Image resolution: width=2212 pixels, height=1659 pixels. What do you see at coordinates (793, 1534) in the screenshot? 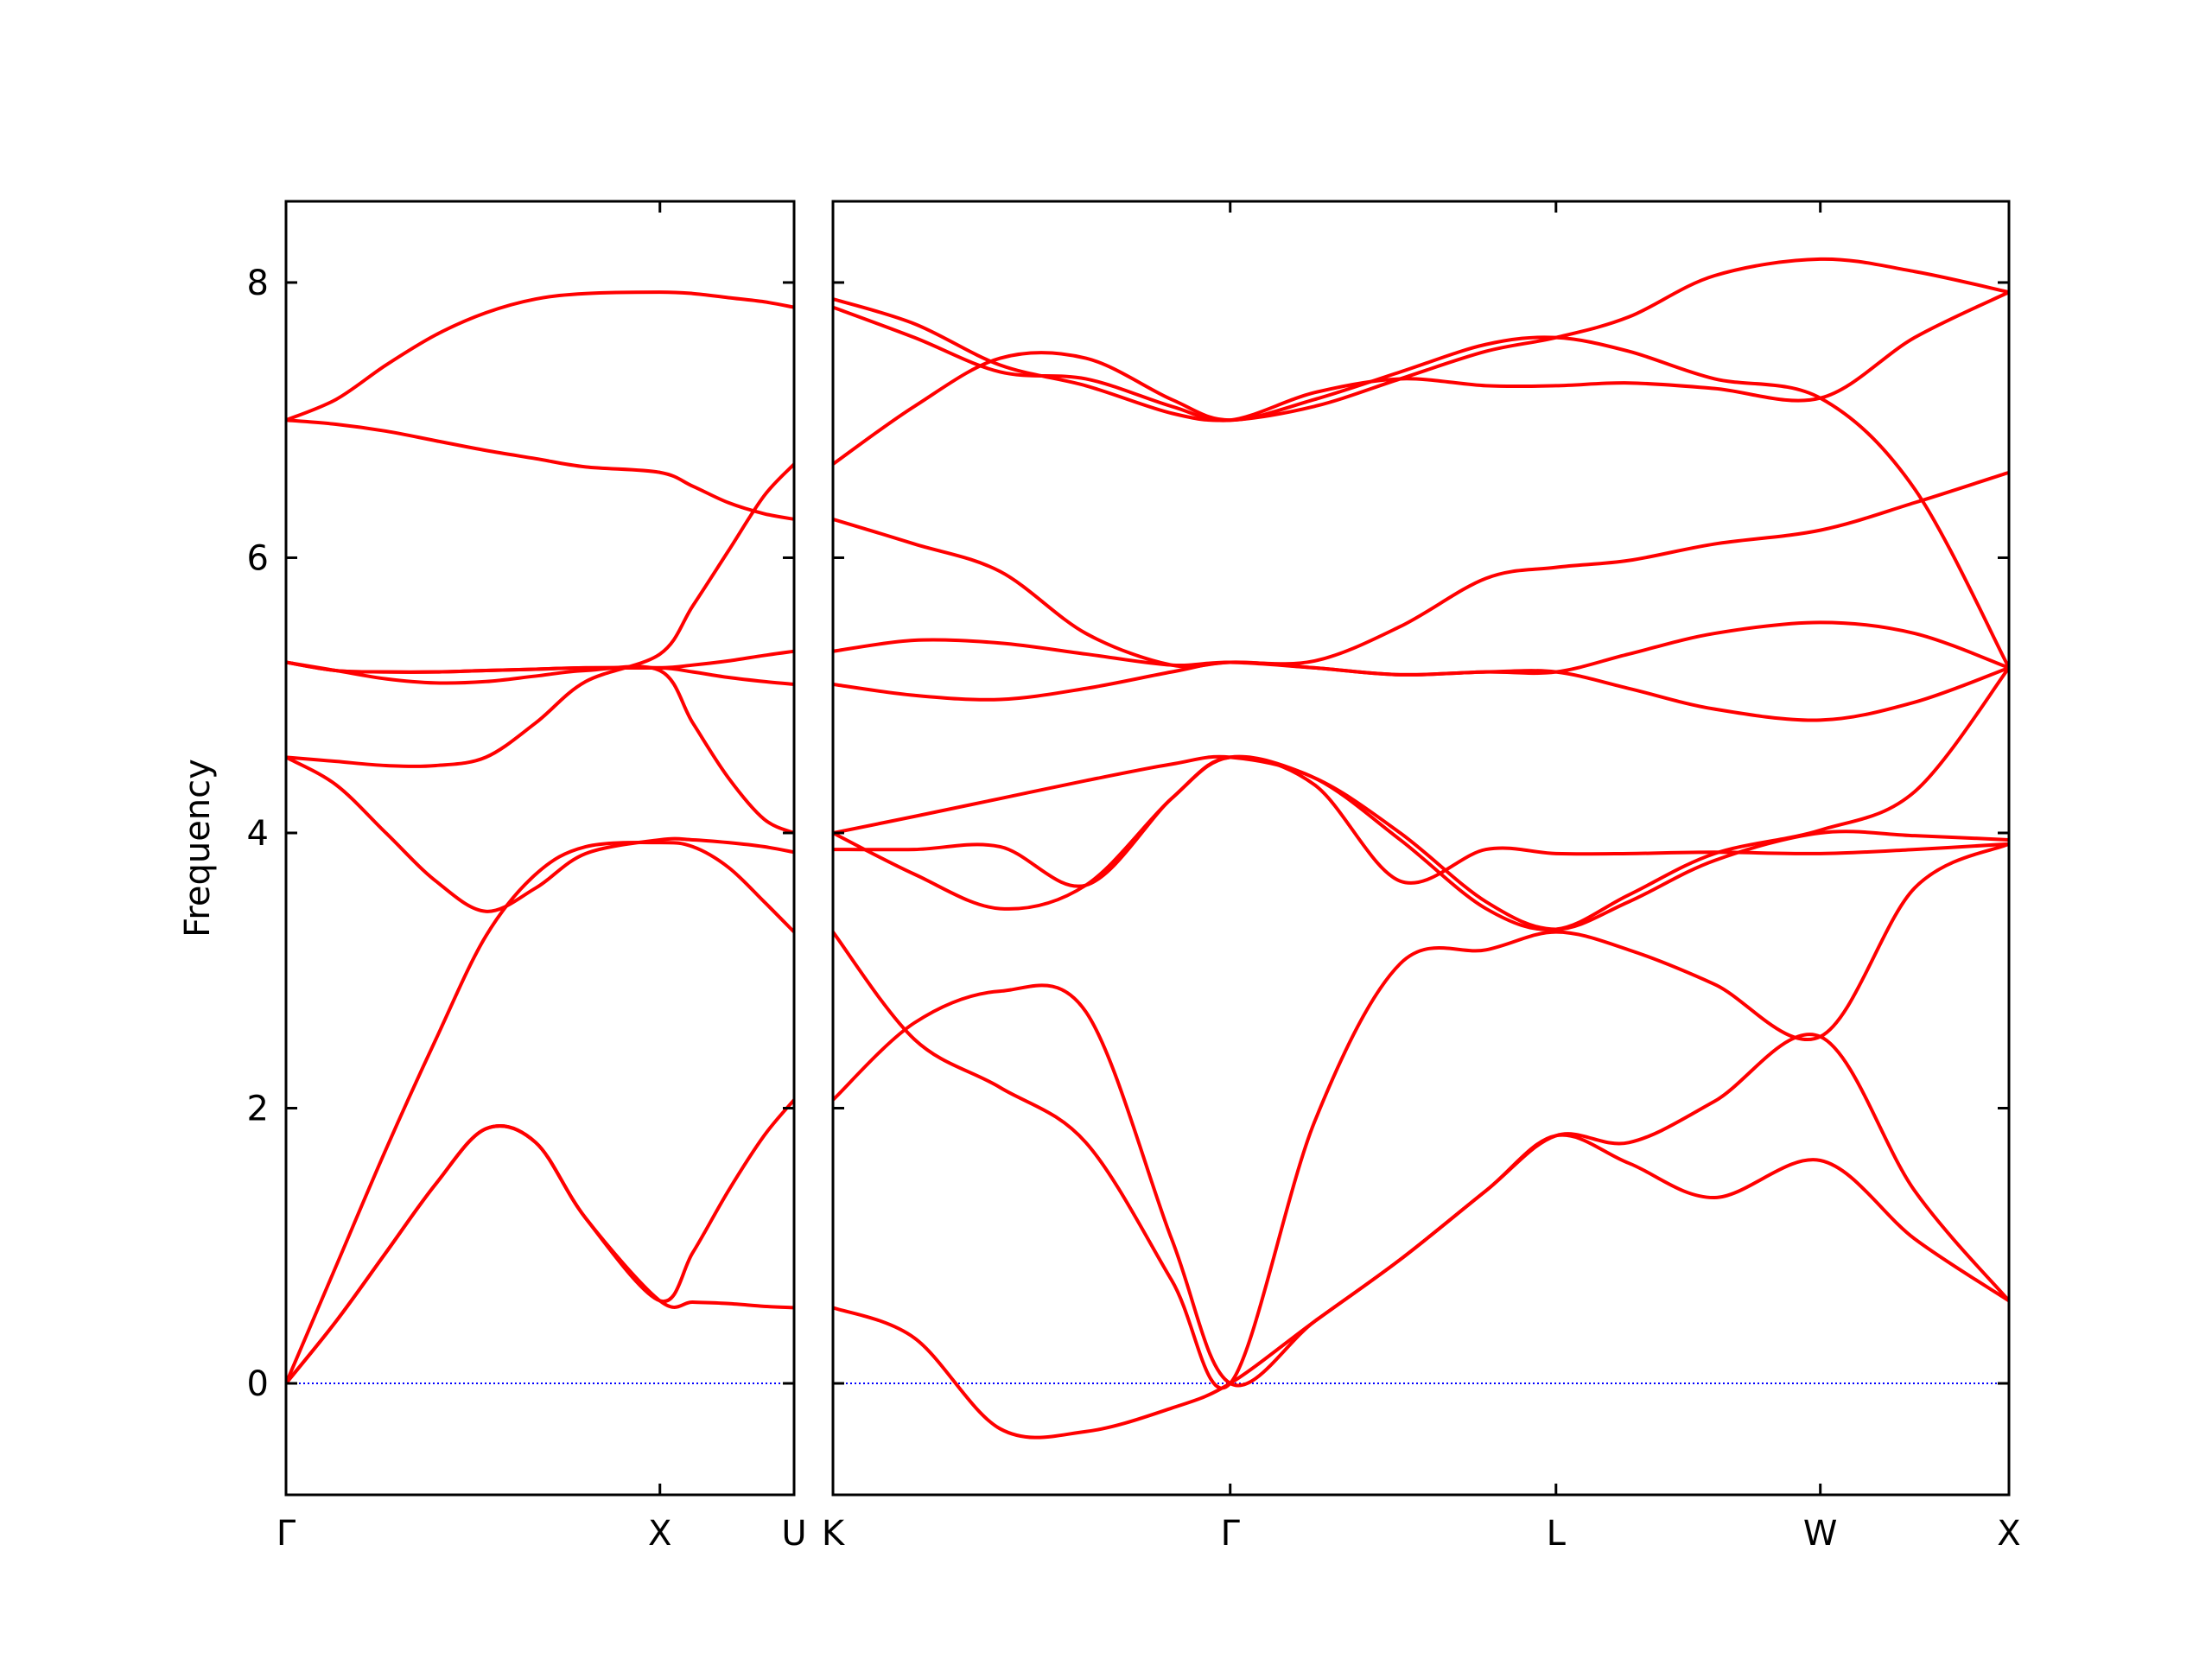
I see `x-tick-label: U` at bounding box center [793, 1534].